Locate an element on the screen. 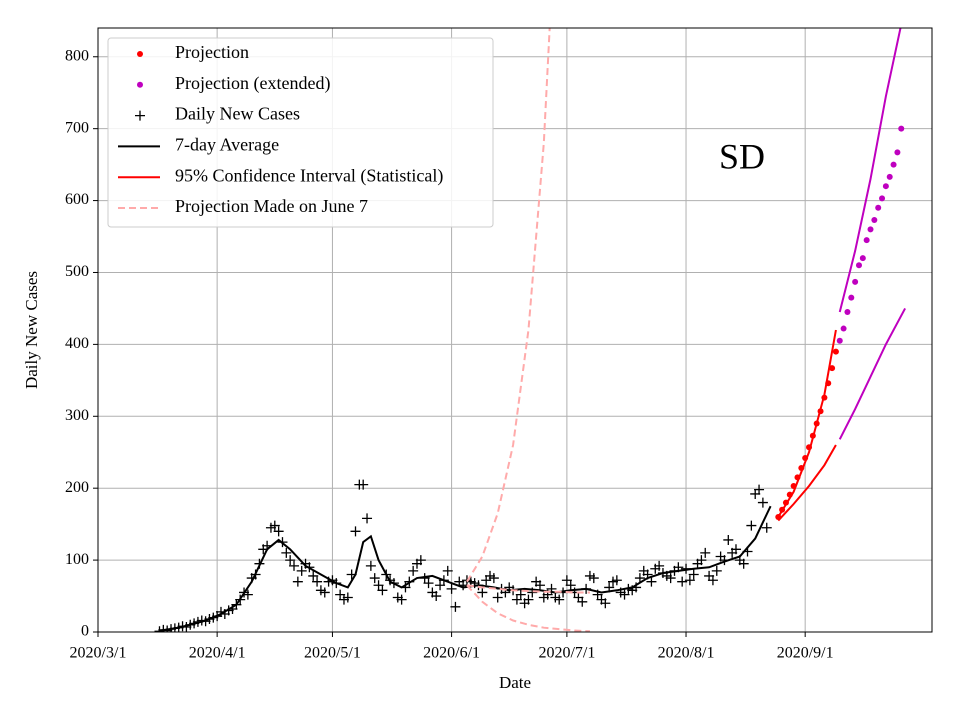 The height and width of the screenshot is (720, 960). annotation: SD is located at coordinates (742, 156).